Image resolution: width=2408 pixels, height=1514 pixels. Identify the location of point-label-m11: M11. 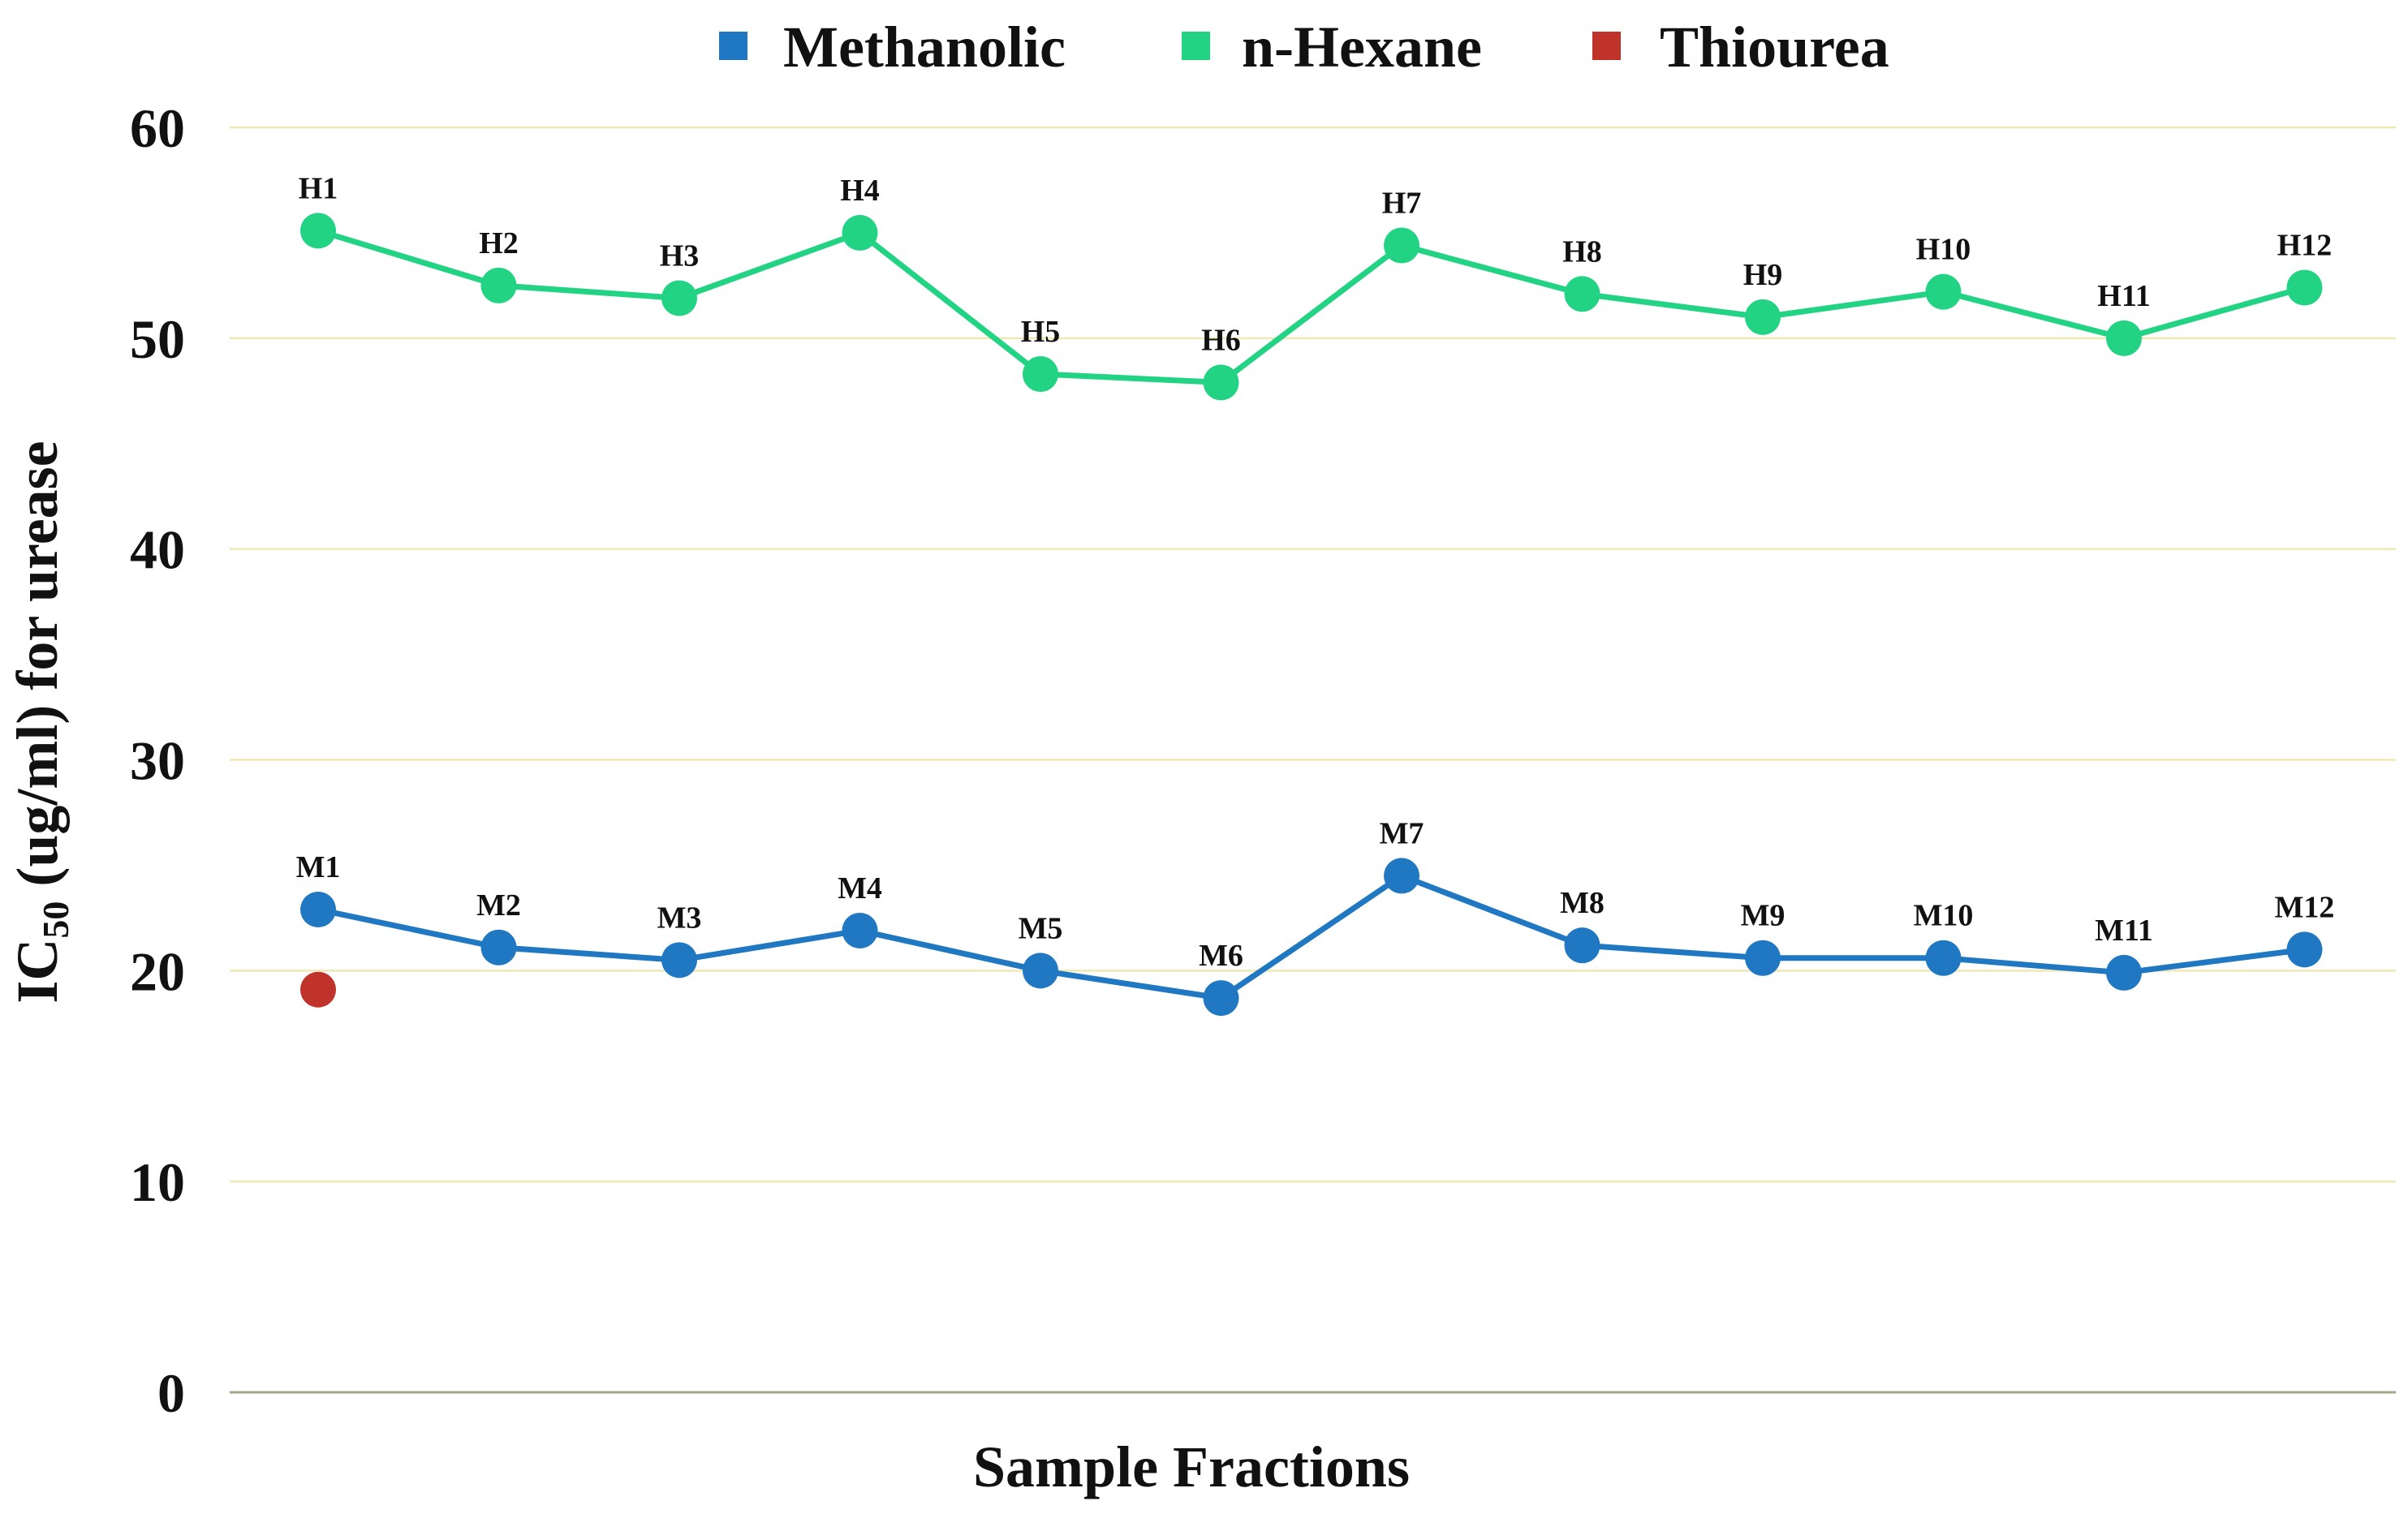
(2124, 931).